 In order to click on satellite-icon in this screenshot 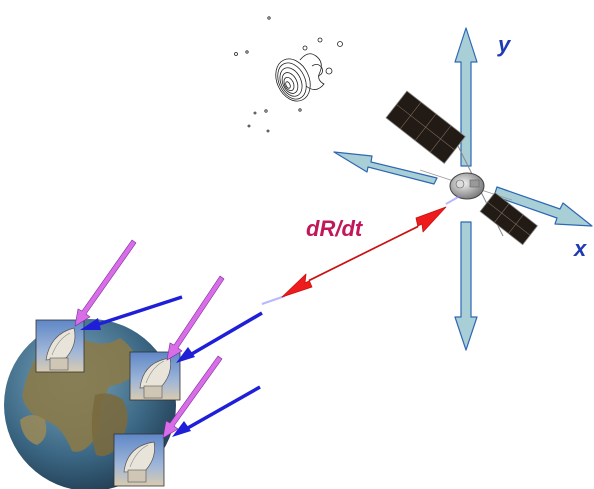, I will do `click(462, 168)`.